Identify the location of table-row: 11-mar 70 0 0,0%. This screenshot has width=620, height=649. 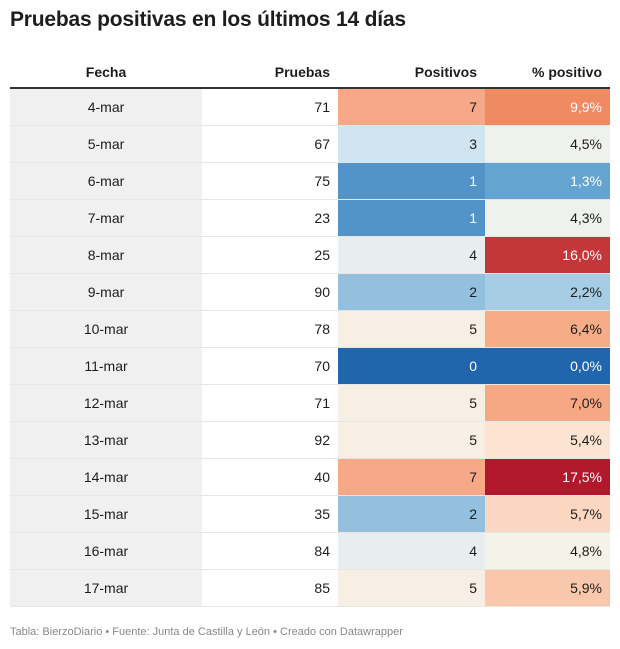
(310, 366).